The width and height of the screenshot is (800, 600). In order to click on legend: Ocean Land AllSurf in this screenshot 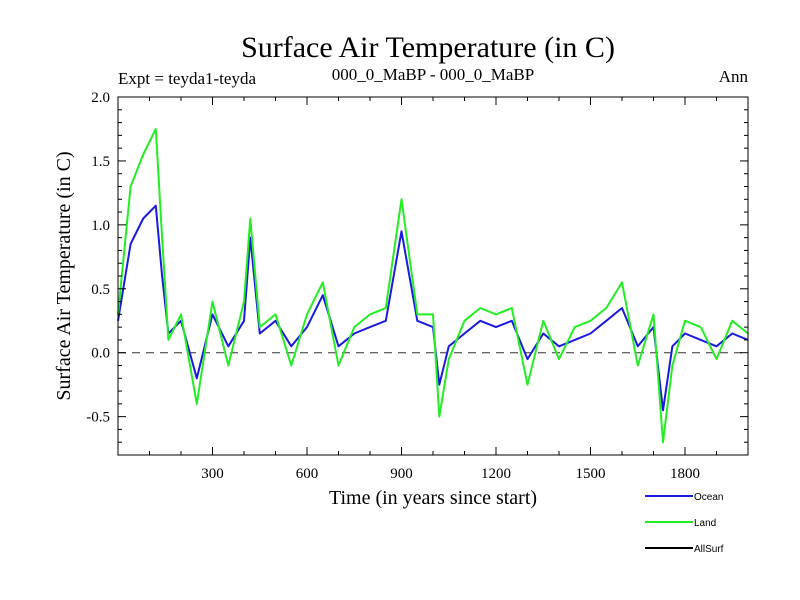, I will do `click(684, 523)`.